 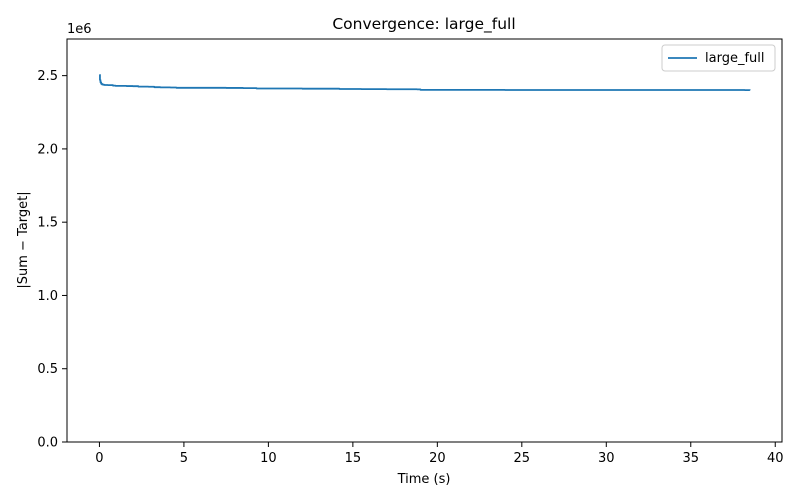 What do you see at coordinates (47, 369) in the screenshot?
I see `y-tick-label: 0.5` at bounding box center [47, 369].